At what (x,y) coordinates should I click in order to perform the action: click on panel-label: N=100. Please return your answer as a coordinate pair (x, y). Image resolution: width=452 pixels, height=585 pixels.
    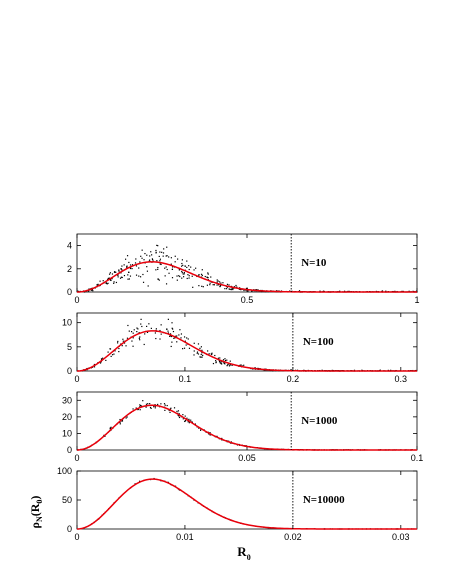
    Looking at the image, I should click on (318, 342).